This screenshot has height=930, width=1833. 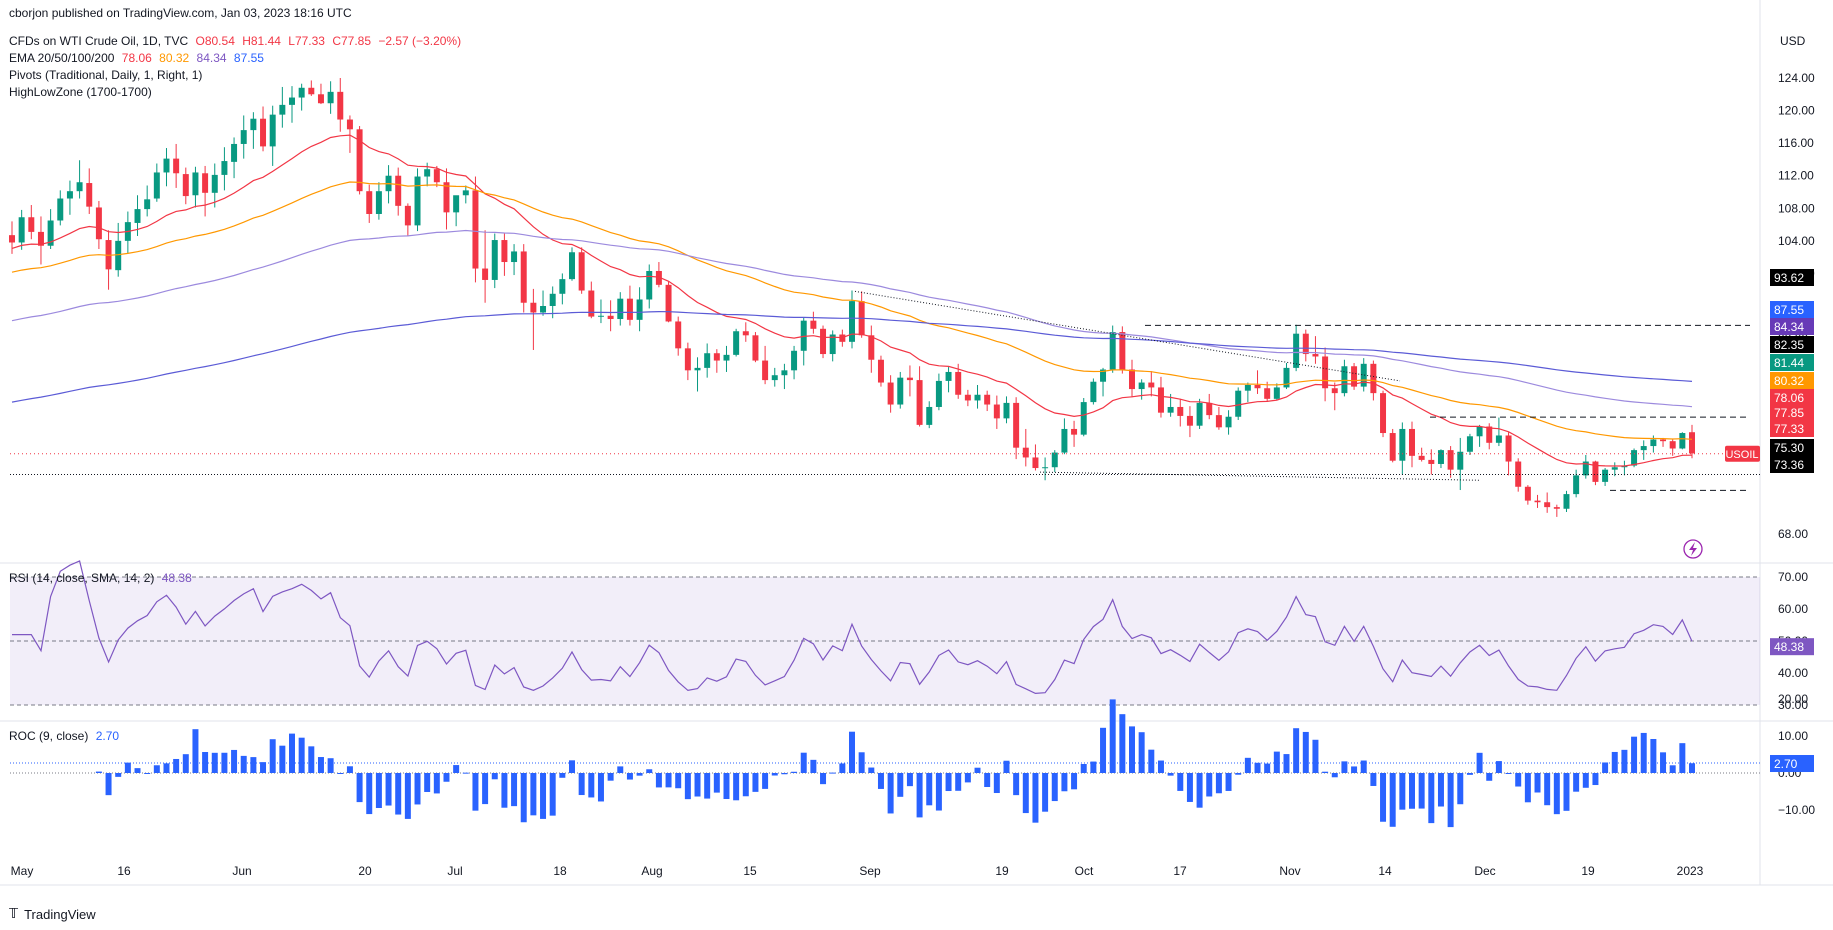 I want to click on symbol-tag-label: USOIL, so click(x=1741, y=455).